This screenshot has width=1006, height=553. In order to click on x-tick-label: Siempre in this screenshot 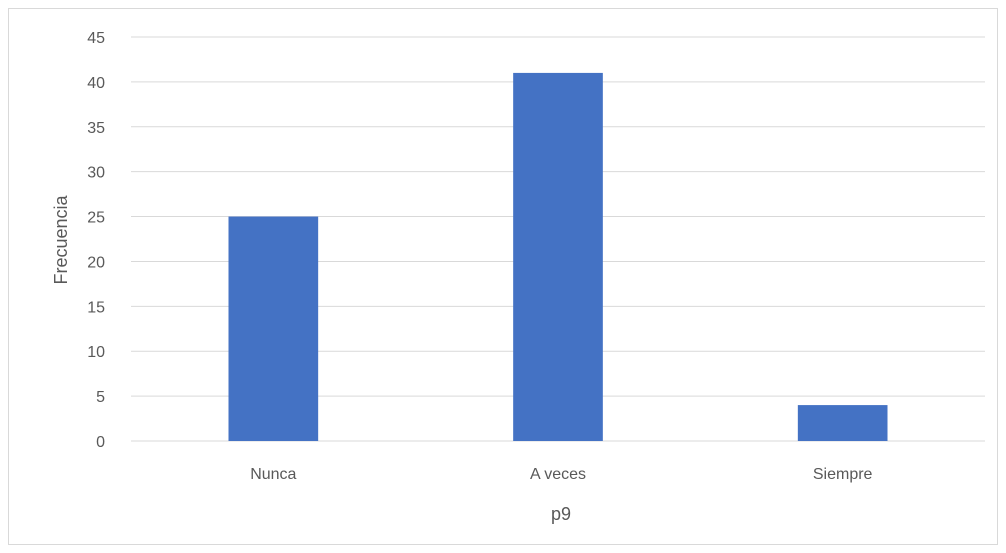, I will do `click(843, 474)`.